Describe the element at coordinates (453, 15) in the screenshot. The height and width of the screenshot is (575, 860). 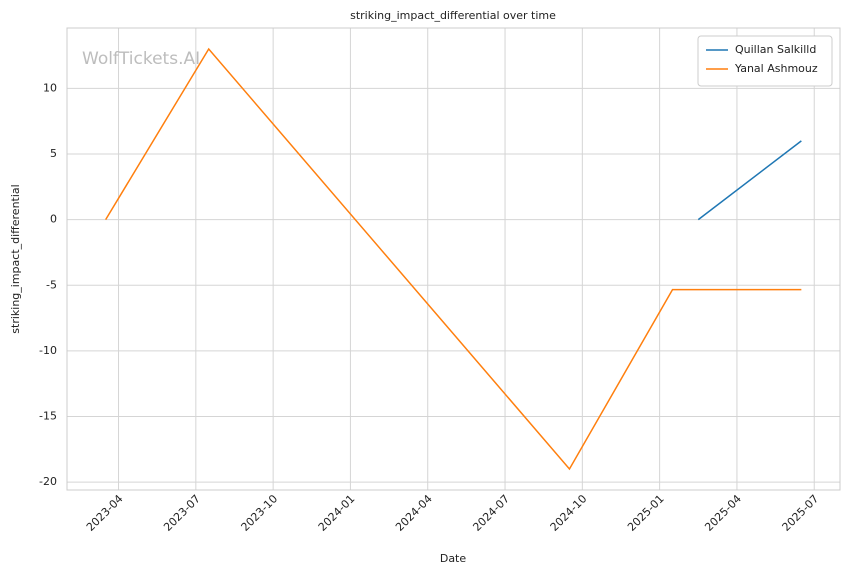
I see `chart-title: striking_impact_differential over time` at that location.